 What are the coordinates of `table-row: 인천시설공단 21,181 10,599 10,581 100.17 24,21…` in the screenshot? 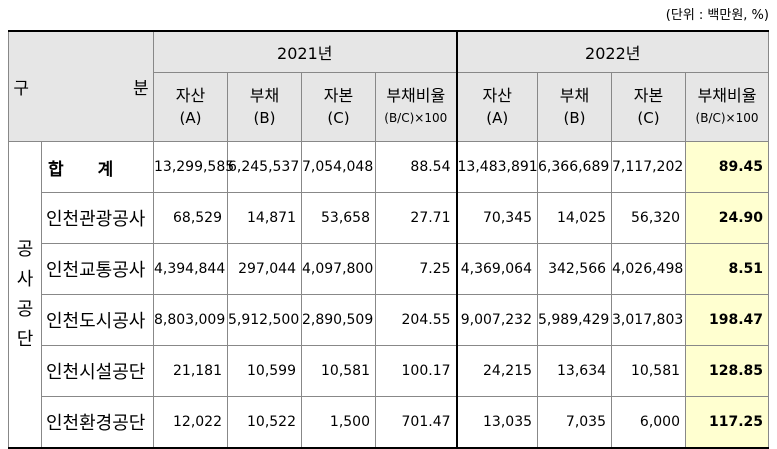 It's located at (389, 371).